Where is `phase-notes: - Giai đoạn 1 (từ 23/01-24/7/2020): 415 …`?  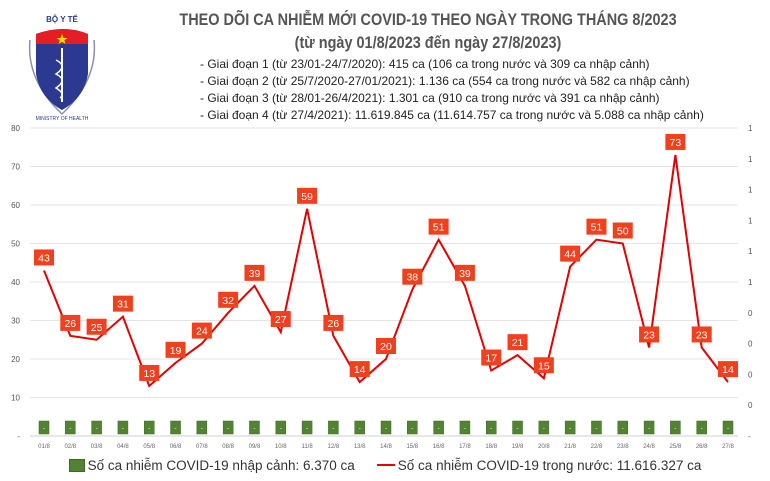
phase-notes: - Giai đoạn 1 (từ 23/01-24/7/2020): 415 … is located at coordinates (452, 90).